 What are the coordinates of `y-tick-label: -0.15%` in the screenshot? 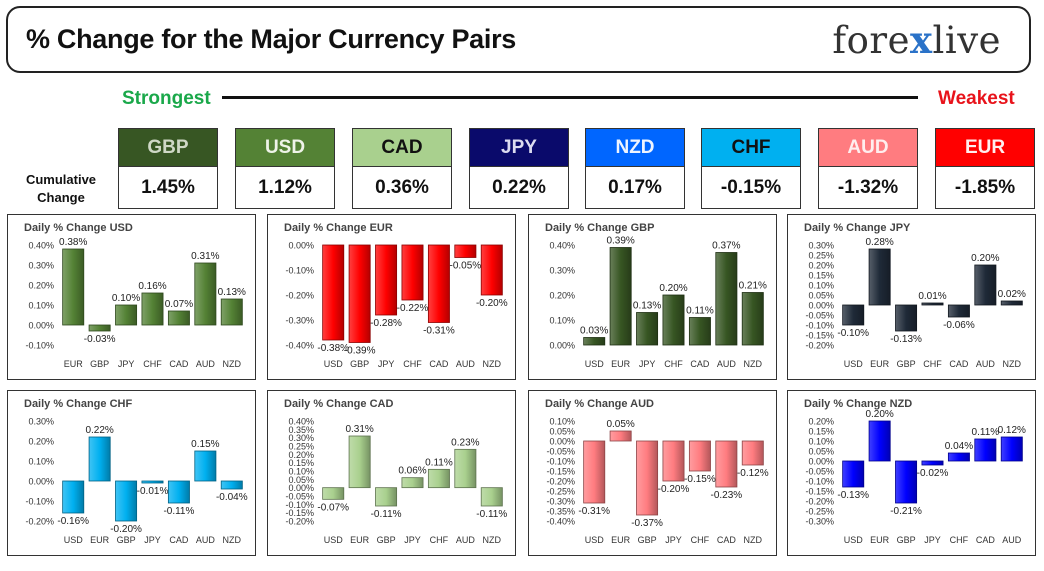 It's located at (819, 492).